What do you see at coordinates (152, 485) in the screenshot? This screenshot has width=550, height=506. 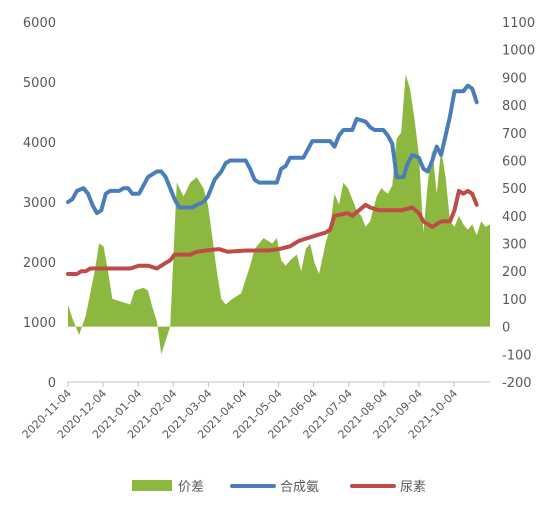 I see `legend-swatch-spread` at bounding box center [152, 485].